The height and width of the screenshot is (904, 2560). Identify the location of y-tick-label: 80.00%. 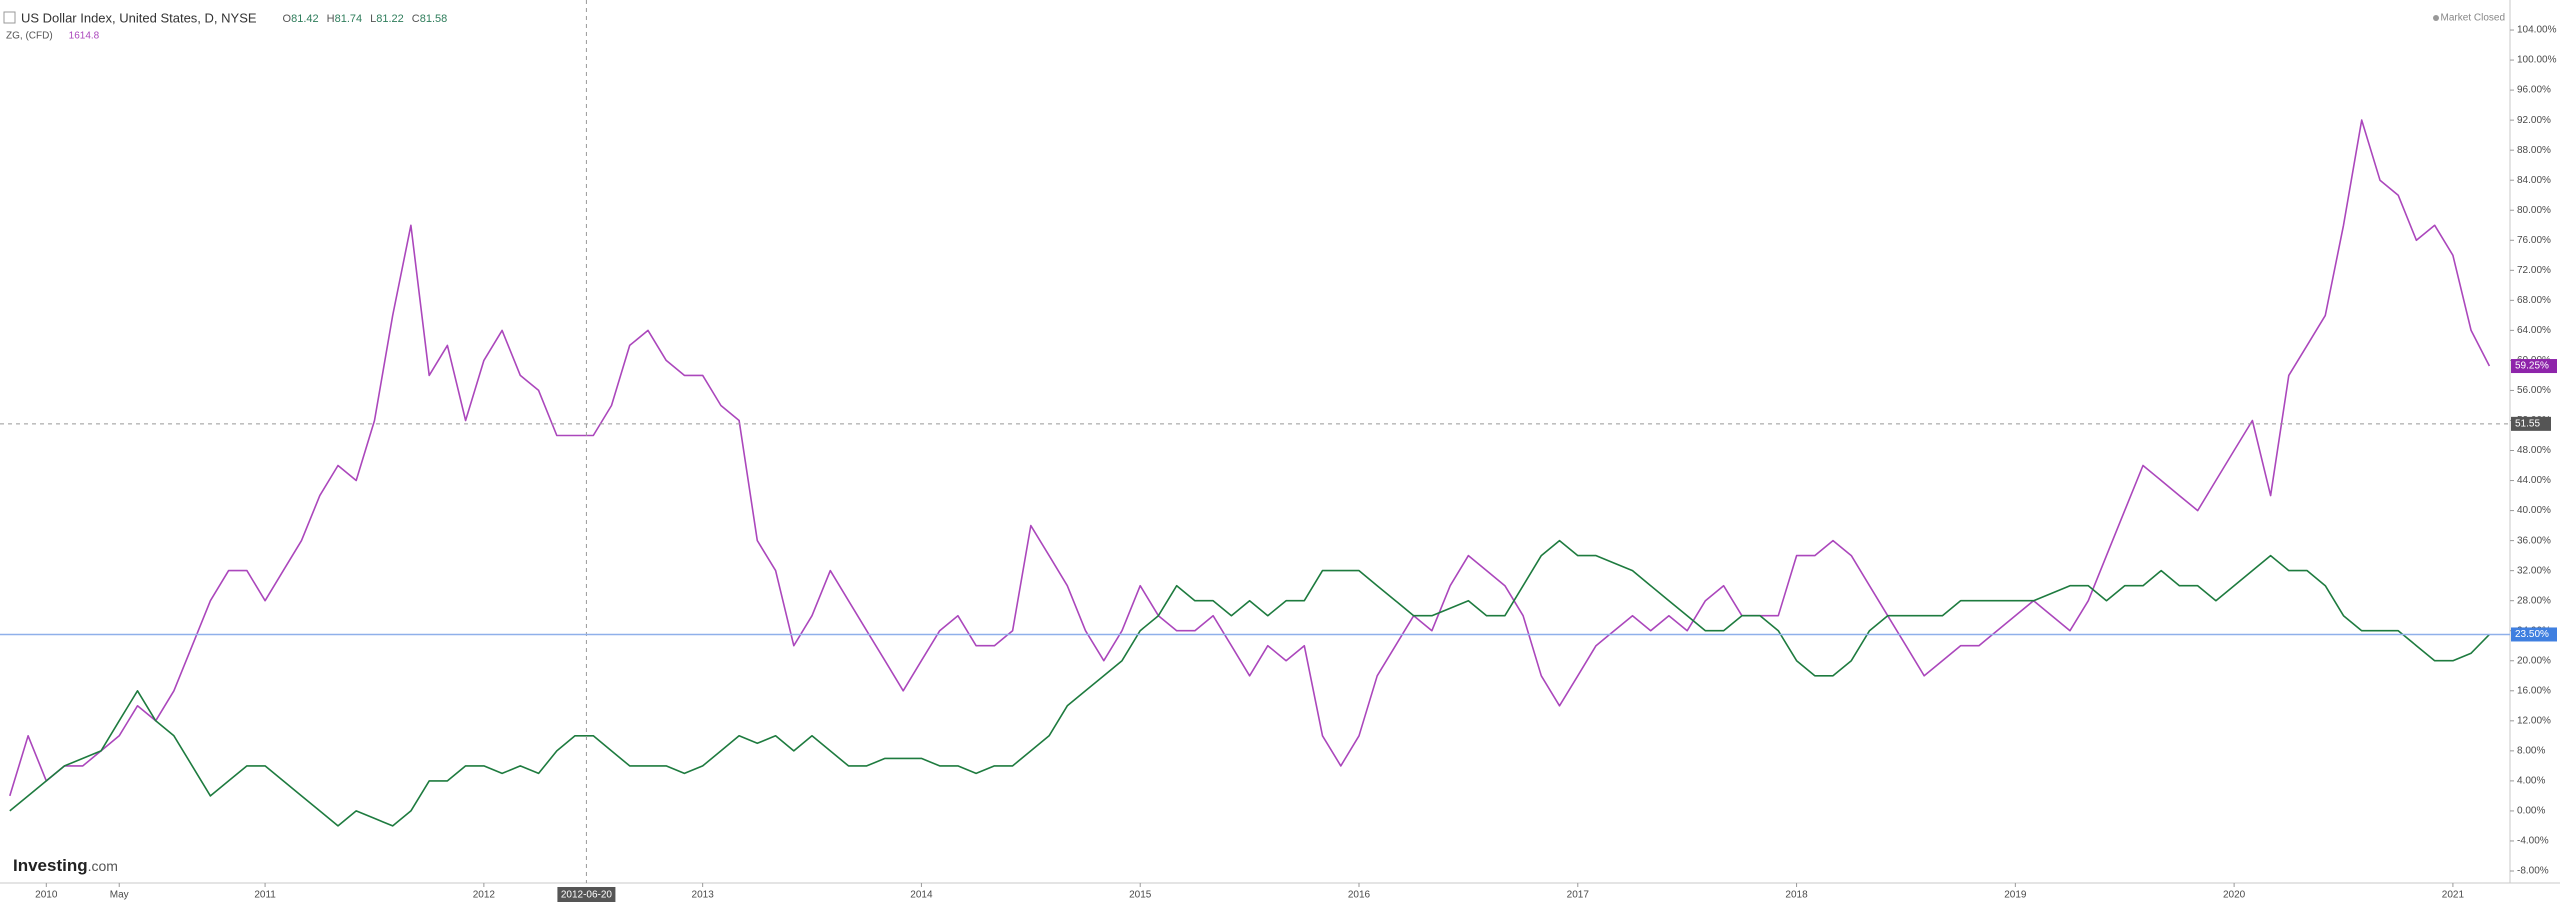
(2534, 210).